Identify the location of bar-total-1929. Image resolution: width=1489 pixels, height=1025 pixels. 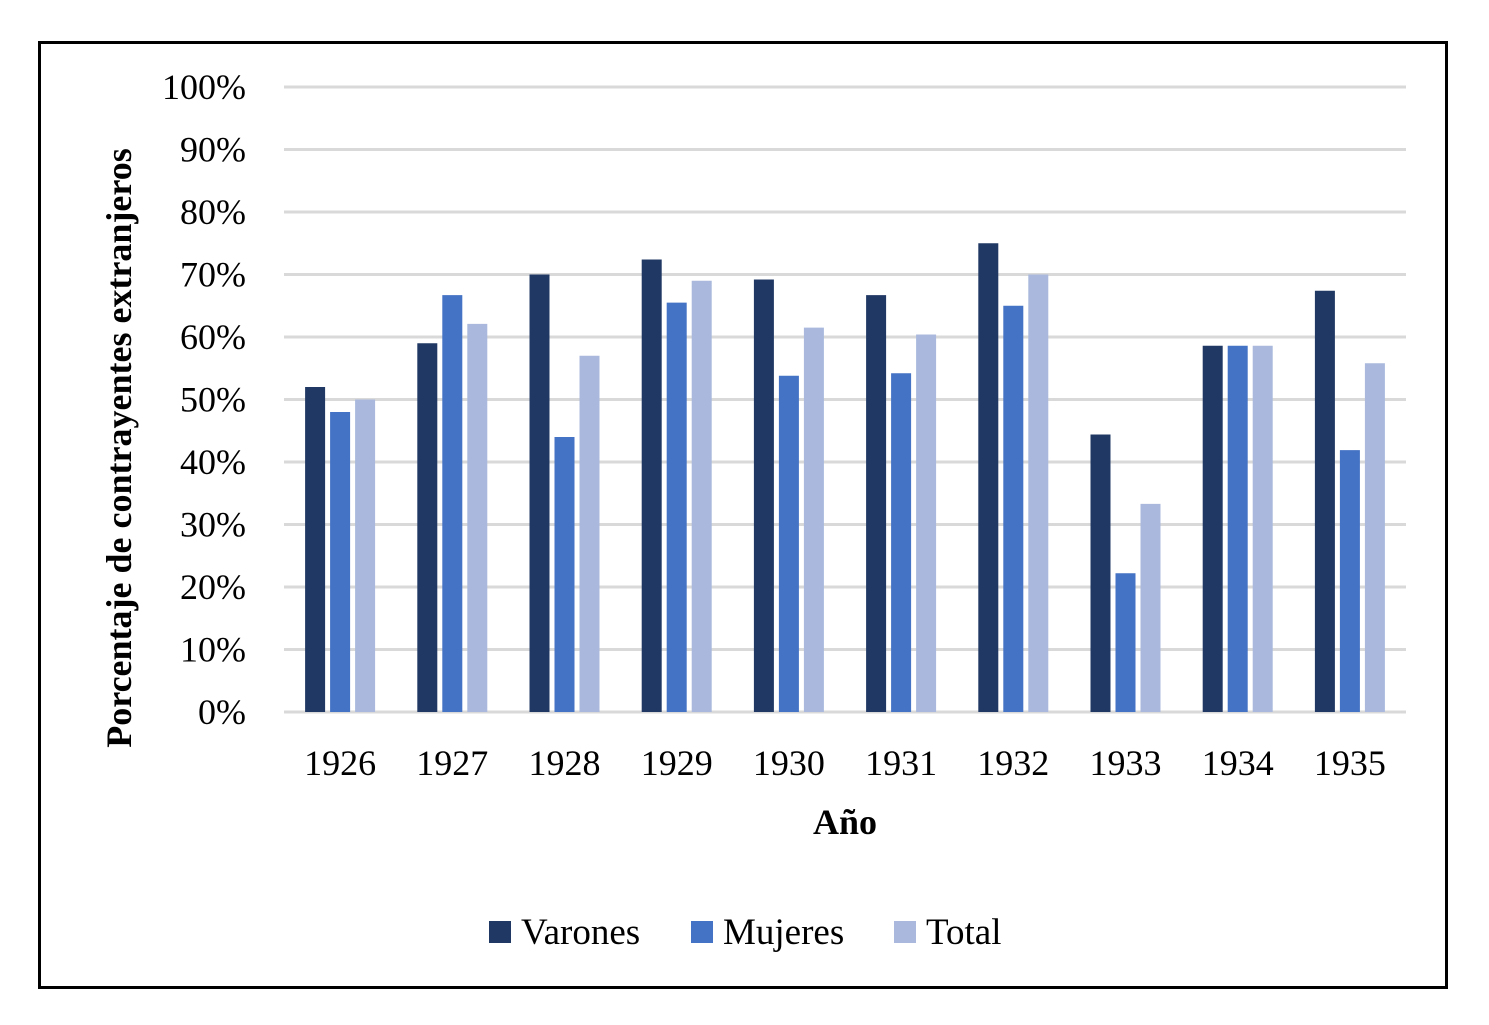
(701, 496).